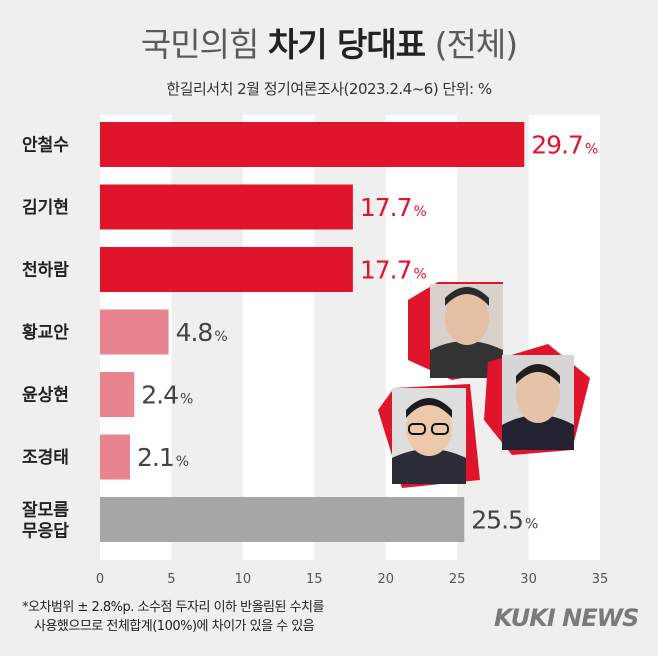  What do you see at coordinates (45, 521) in the screenshot?
I see `category-label: 잘모름 무응답` at bounding box center [45, 521].